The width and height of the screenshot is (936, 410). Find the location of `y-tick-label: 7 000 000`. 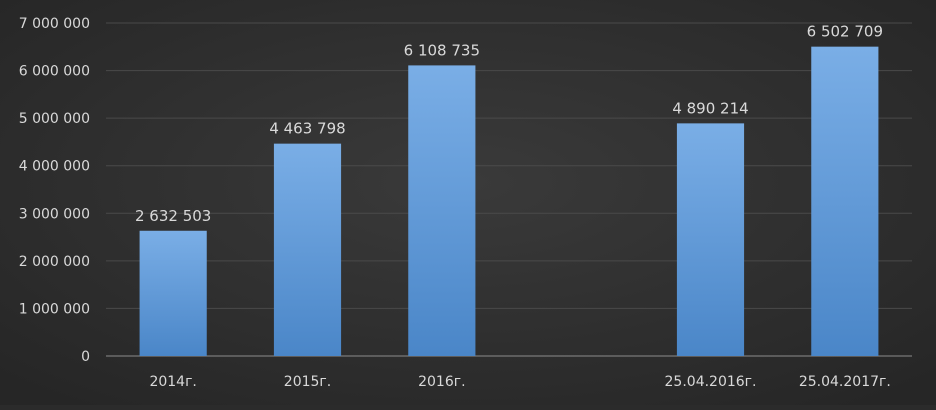

y-tick-label: 7 000 000 is located at coordinates (54, 24).